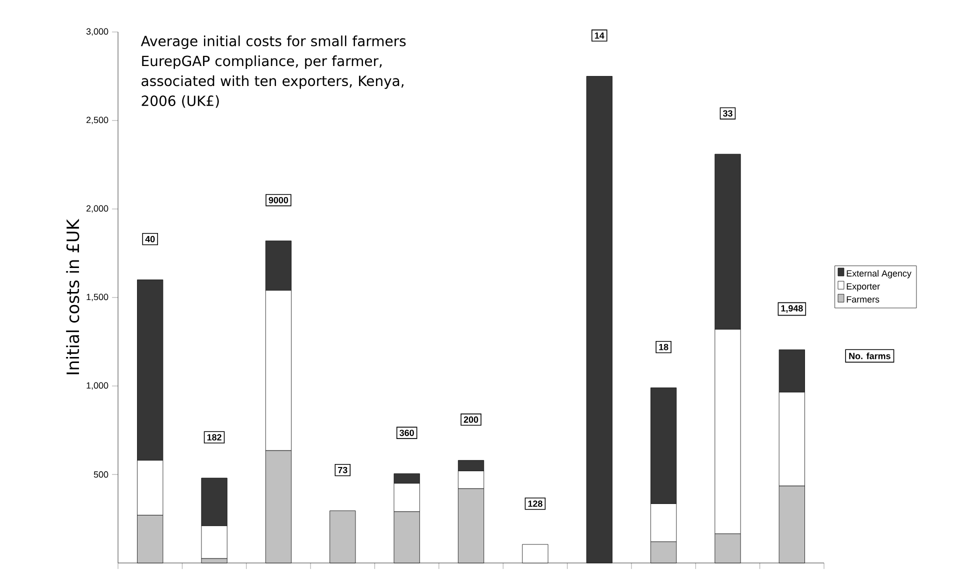  Describe the element at coordinates (214, 437) in the screenshot. I see `annotation: 182` at that location.